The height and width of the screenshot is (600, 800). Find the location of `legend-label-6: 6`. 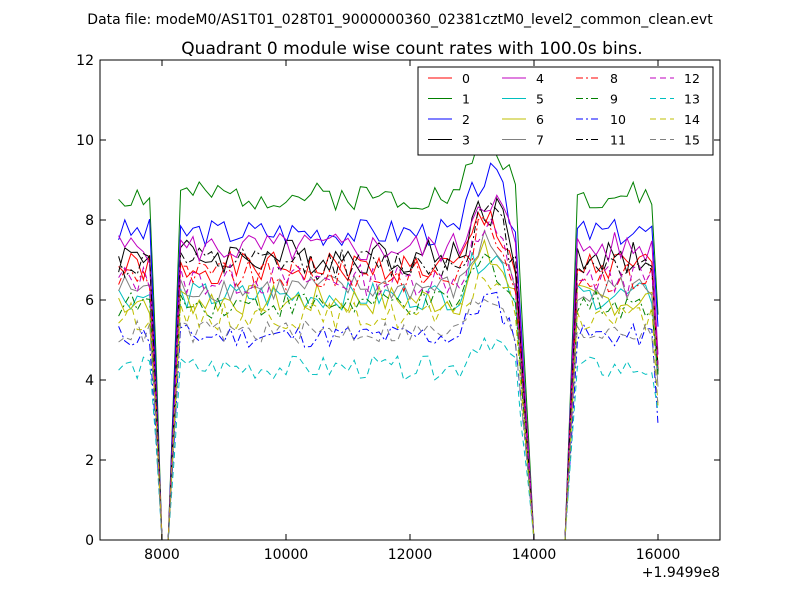

legend-label-6: 6 is located at coordinates (540, 119).